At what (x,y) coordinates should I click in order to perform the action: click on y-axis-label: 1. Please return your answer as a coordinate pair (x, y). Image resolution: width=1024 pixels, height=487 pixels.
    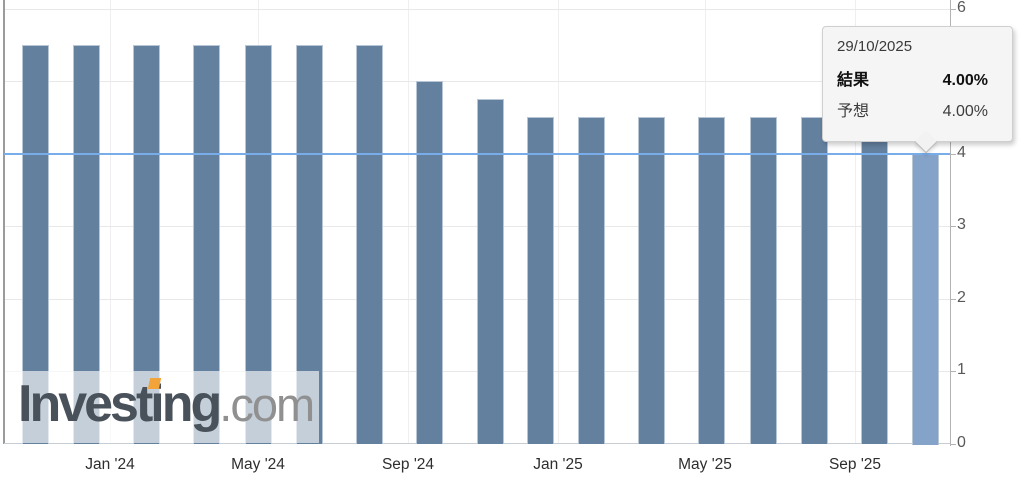
    Looking at the image, I should click on (961, 369).